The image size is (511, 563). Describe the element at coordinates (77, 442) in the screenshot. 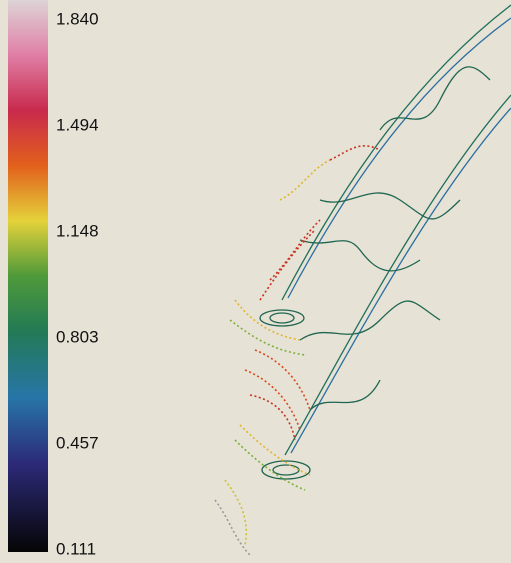

I see `colorbar-label: 0.457` at that location.